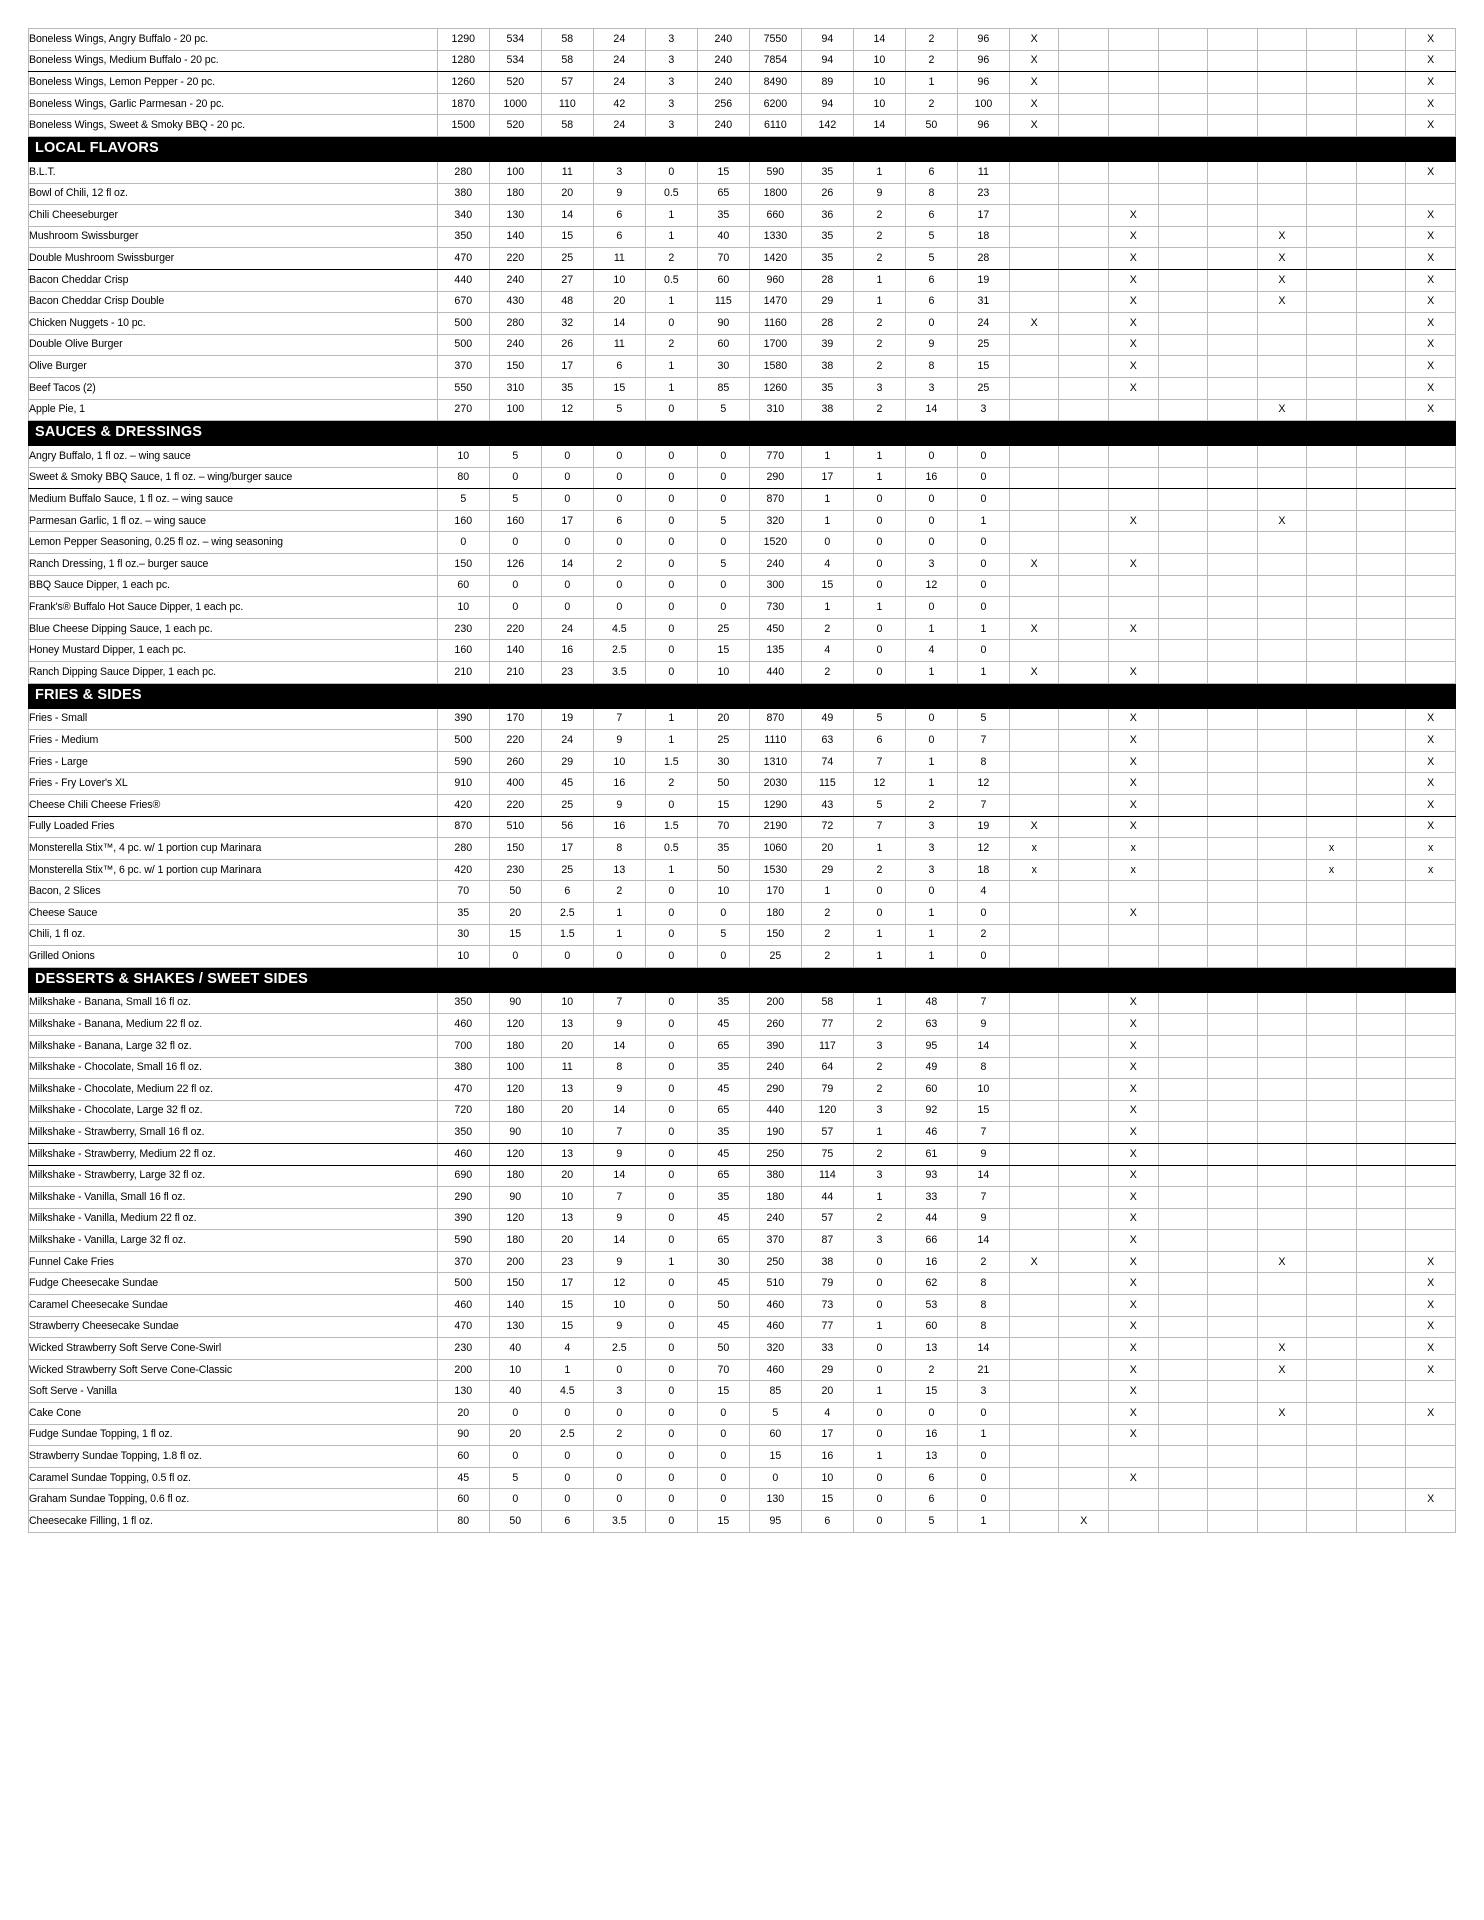 The height and width of the screenshot is (1920, 1484). What do you see at coordinates (233, 1003) in the screenshot?
I see `item-name: Milkshake - Banana, Small 16 fl oz.` at bounding box center [233, 1003].